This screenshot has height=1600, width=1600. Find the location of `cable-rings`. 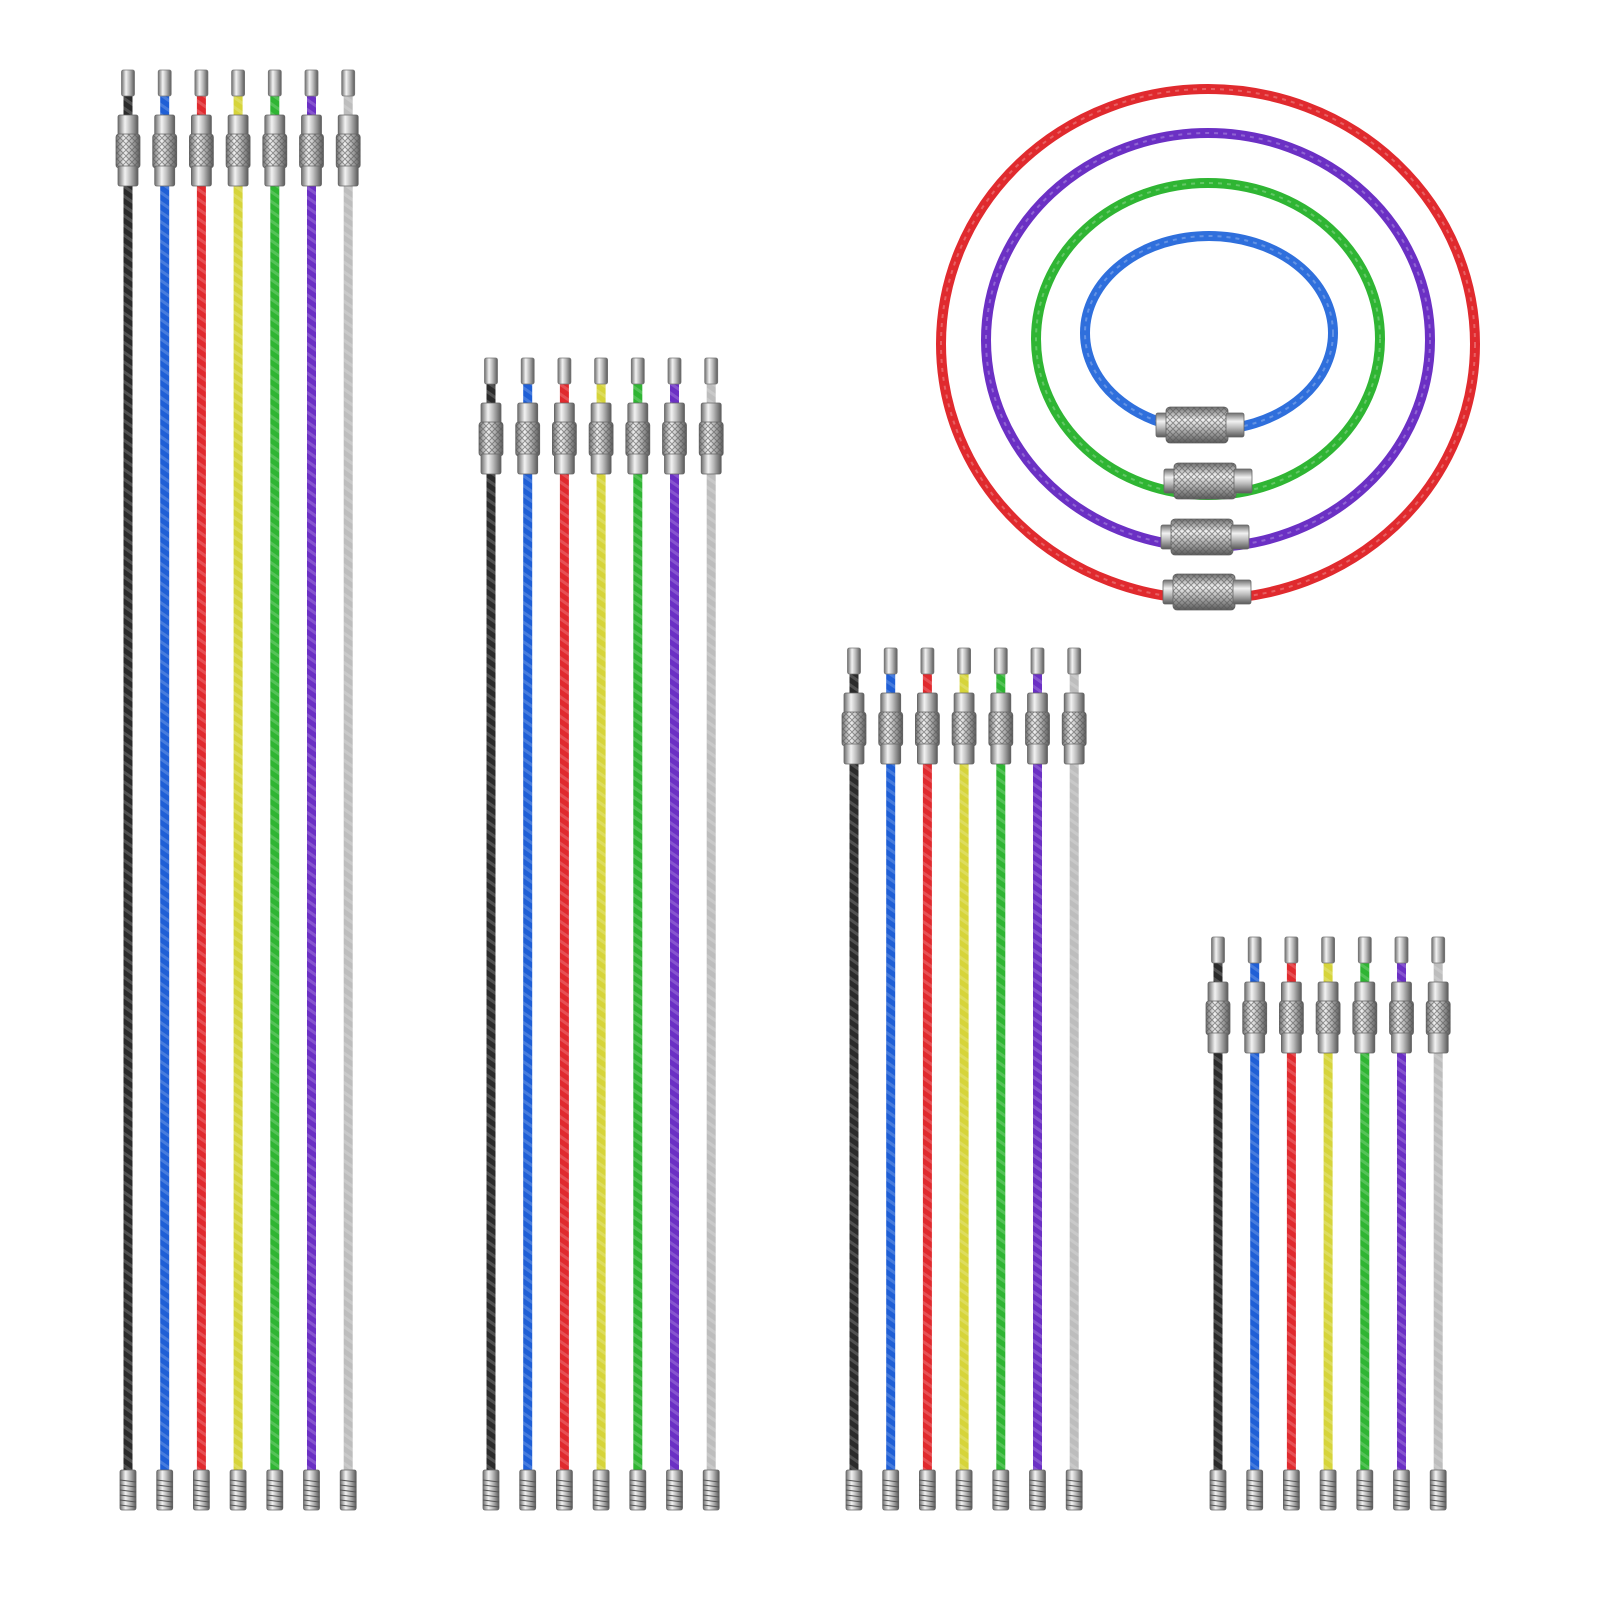

cable-rings is located at coordinates (1208, 347).